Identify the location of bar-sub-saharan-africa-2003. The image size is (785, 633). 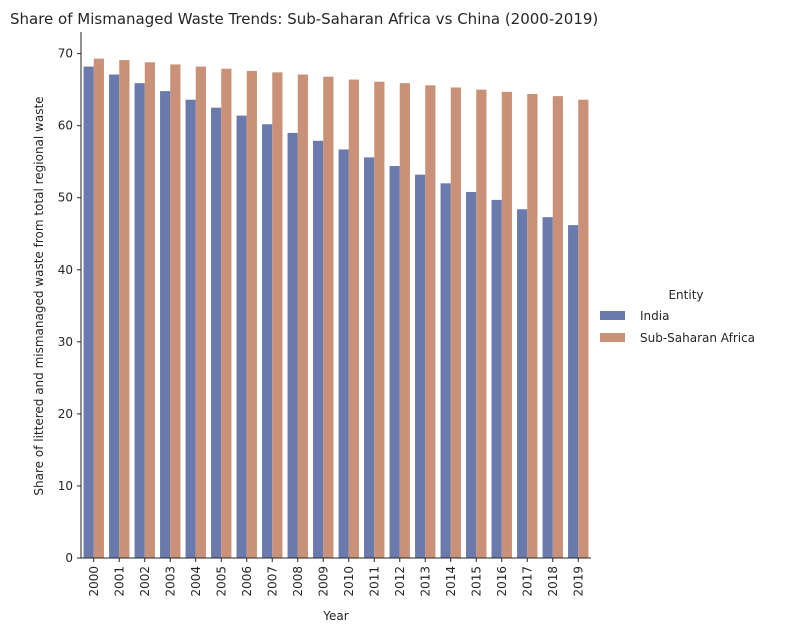
(175, 311).